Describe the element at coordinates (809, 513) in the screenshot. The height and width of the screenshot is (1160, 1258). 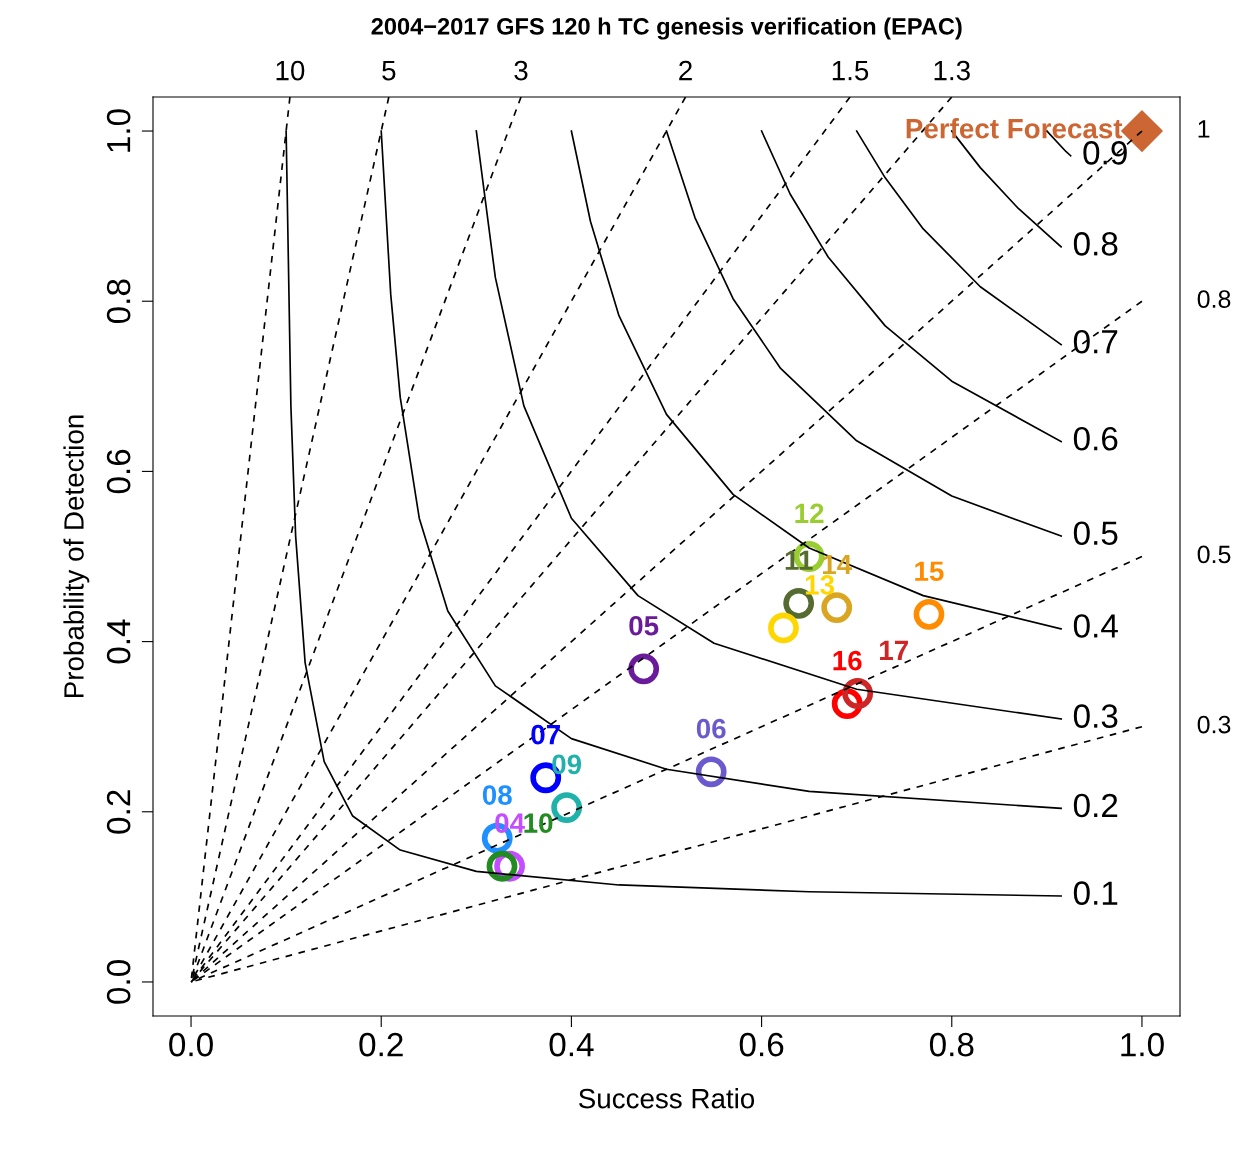
I see `series-label: 12` at that location.